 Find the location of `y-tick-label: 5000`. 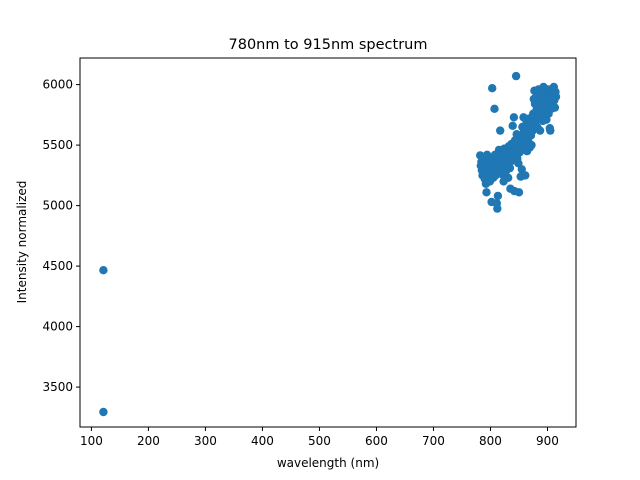

y-tick-label: 5000 is located at coordinates (57, 206).